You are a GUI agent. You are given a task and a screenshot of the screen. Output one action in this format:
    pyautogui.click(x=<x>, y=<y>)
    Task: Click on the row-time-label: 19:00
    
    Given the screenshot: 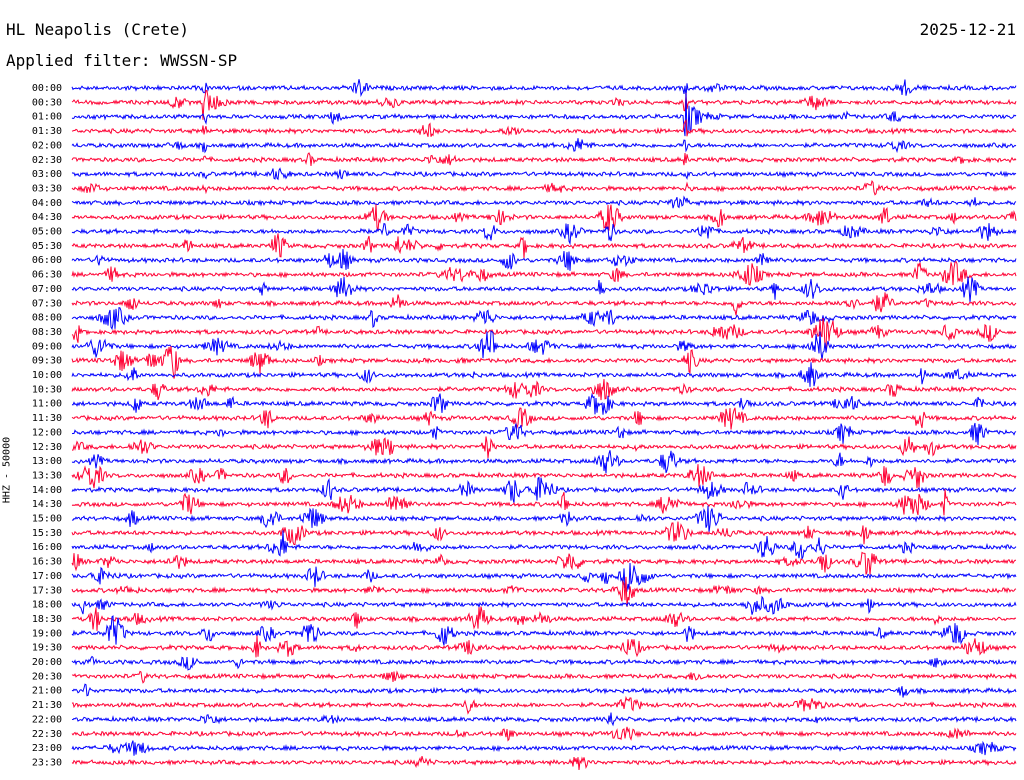 What is the action you would take?
    pyautogui.click(x=47, y=633)
    